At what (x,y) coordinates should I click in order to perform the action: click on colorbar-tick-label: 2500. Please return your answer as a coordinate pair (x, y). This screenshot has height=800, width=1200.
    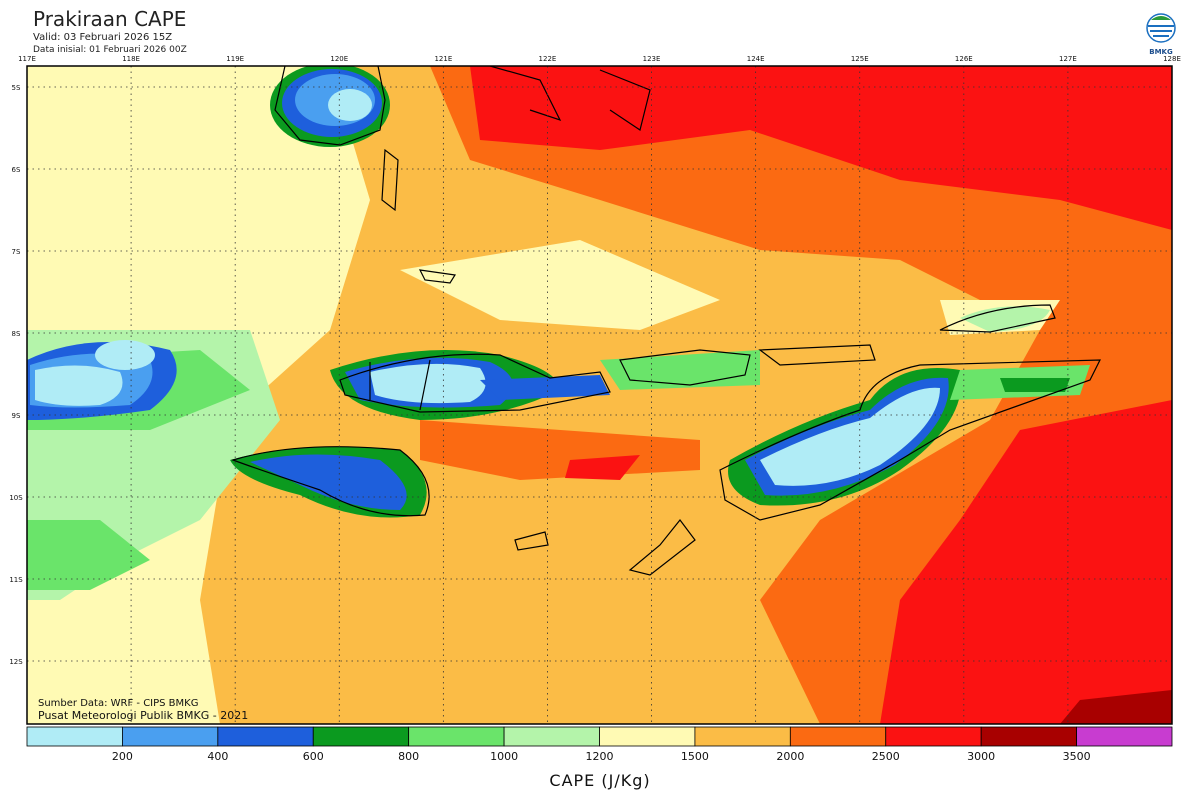
    Looking at the image, I should click on (886, 756).